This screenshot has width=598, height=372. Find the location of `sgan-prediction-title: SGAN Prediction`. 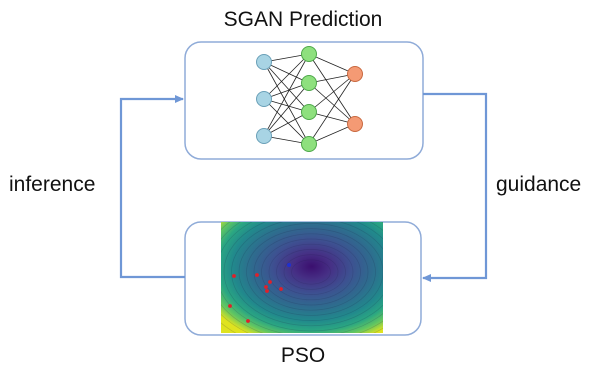

sgan-prediction-title: SGAN Prediction is located at coordinates (303, 19).